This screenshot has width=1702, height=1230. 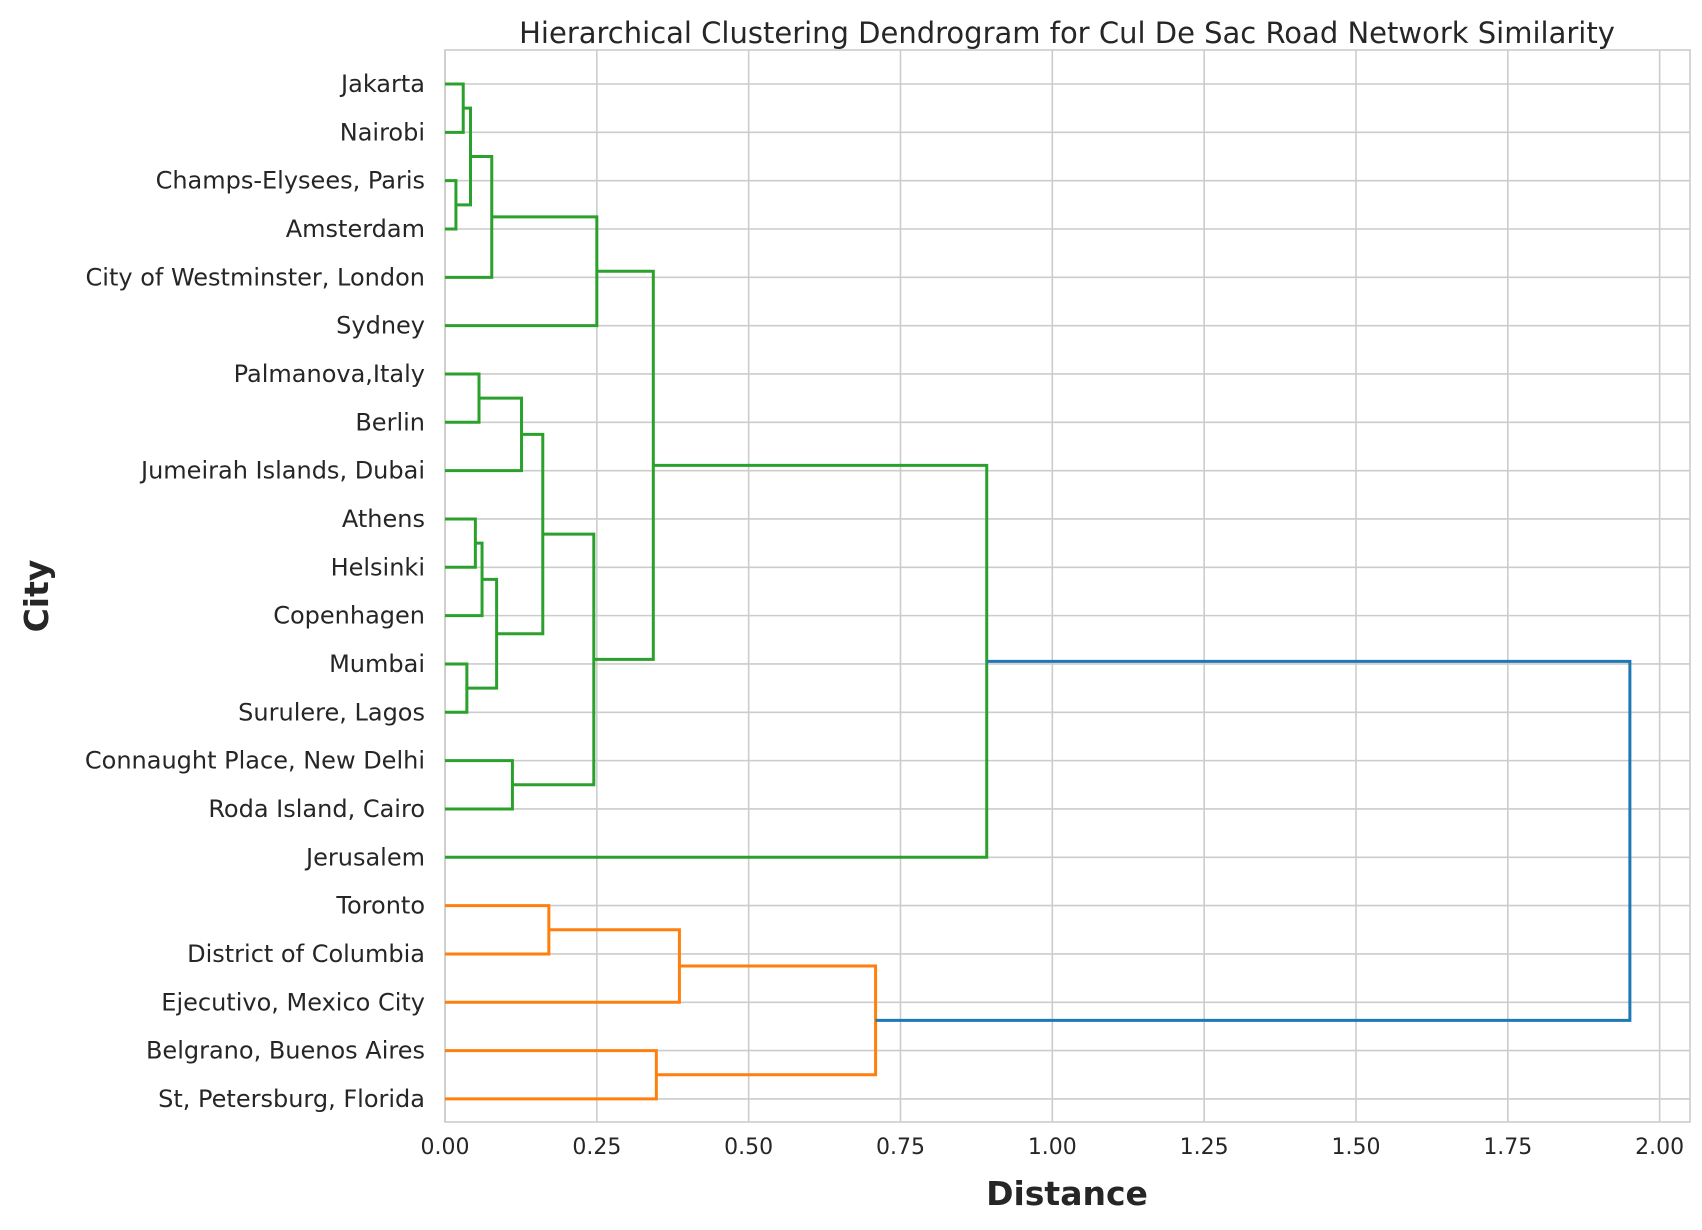 I want to click on dendrogram-link-m13, so click(x=479, y=785).